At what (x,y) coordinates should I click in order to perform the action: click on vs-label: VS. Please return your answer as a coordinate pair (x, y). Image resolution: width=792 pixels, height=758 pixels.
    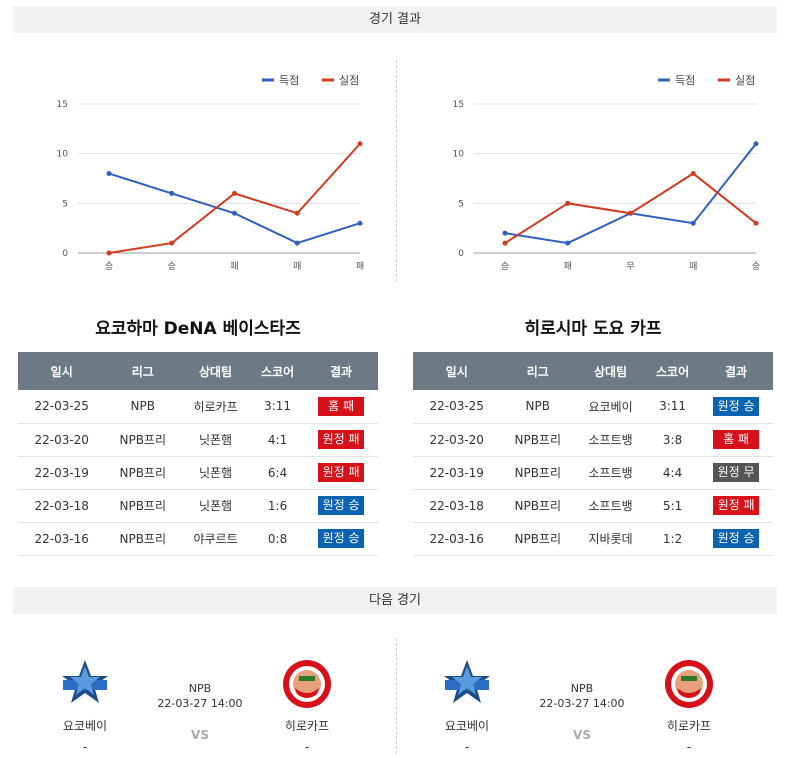
    Looking at the image, I should click on (200, 735).